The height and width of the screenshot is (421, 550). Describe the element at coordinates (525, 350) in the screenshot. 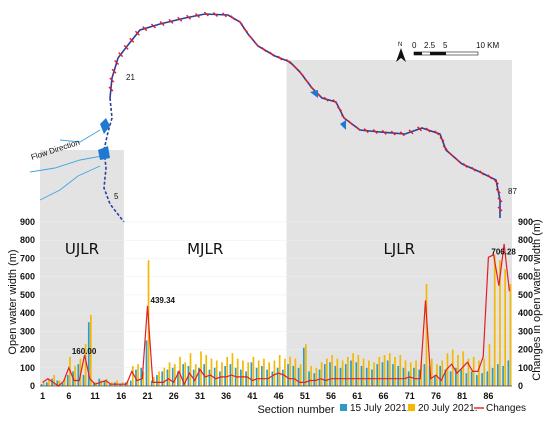

I see `right-tick-label: 200` at that location.